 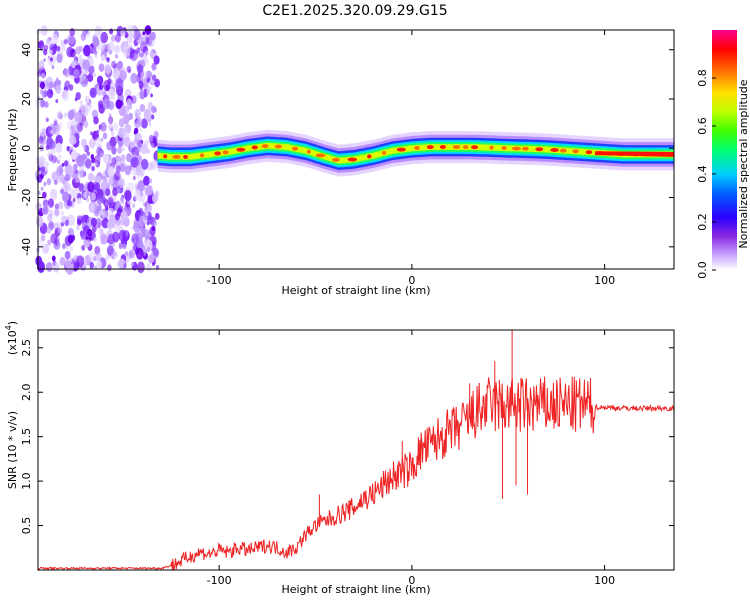 I want to click on colorbar-gradient, so click(x=724, y=150).